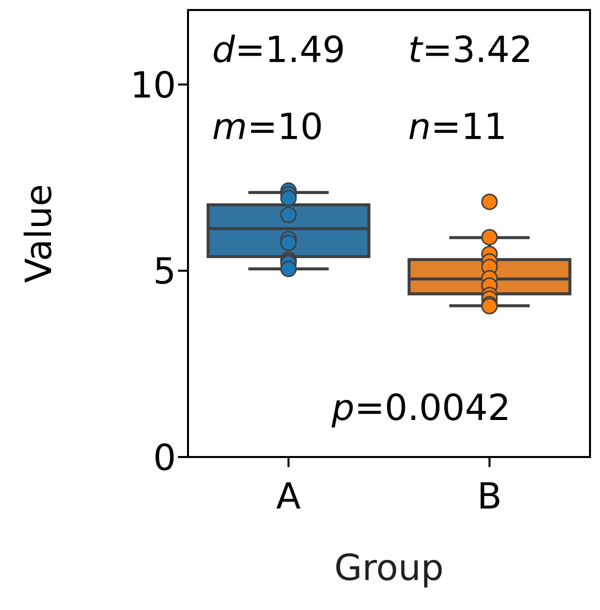 Image resolution: width=600 pixels, height=610 pixels. Describe the element at coordinates (289, 497) in the screenshot. I see `x-tick-label: A` at that location.